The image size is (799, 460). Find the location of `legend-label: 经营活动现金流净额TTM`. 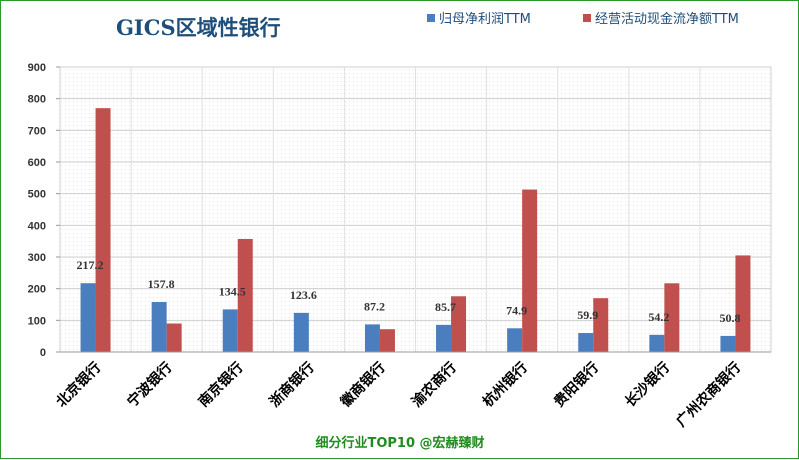

legend-label: 经营活动现金流净额TTM is located at coordinates (667, 19).